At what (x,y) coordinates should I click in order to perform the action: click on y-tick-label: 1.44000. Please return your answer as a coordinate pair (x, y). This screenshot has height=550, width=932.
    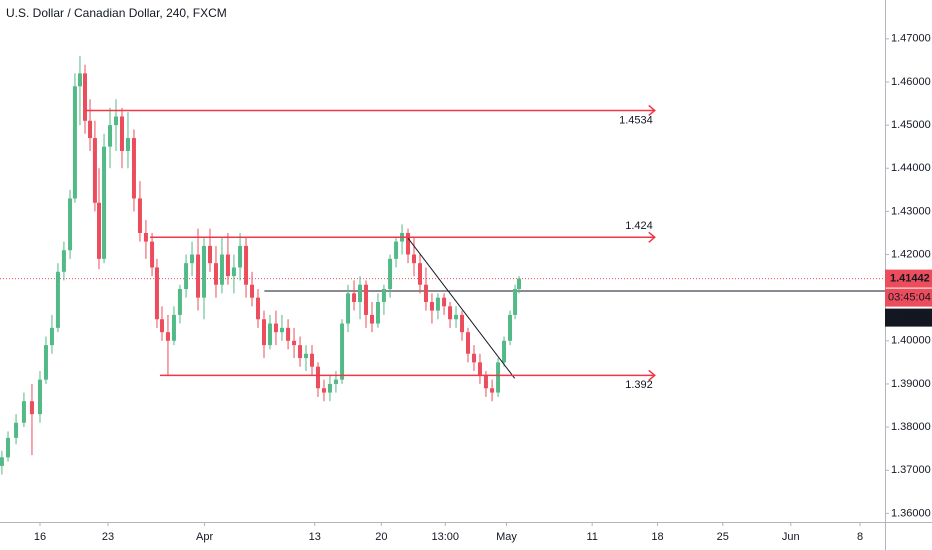
    Looking at the image, I should click on (911, 168).